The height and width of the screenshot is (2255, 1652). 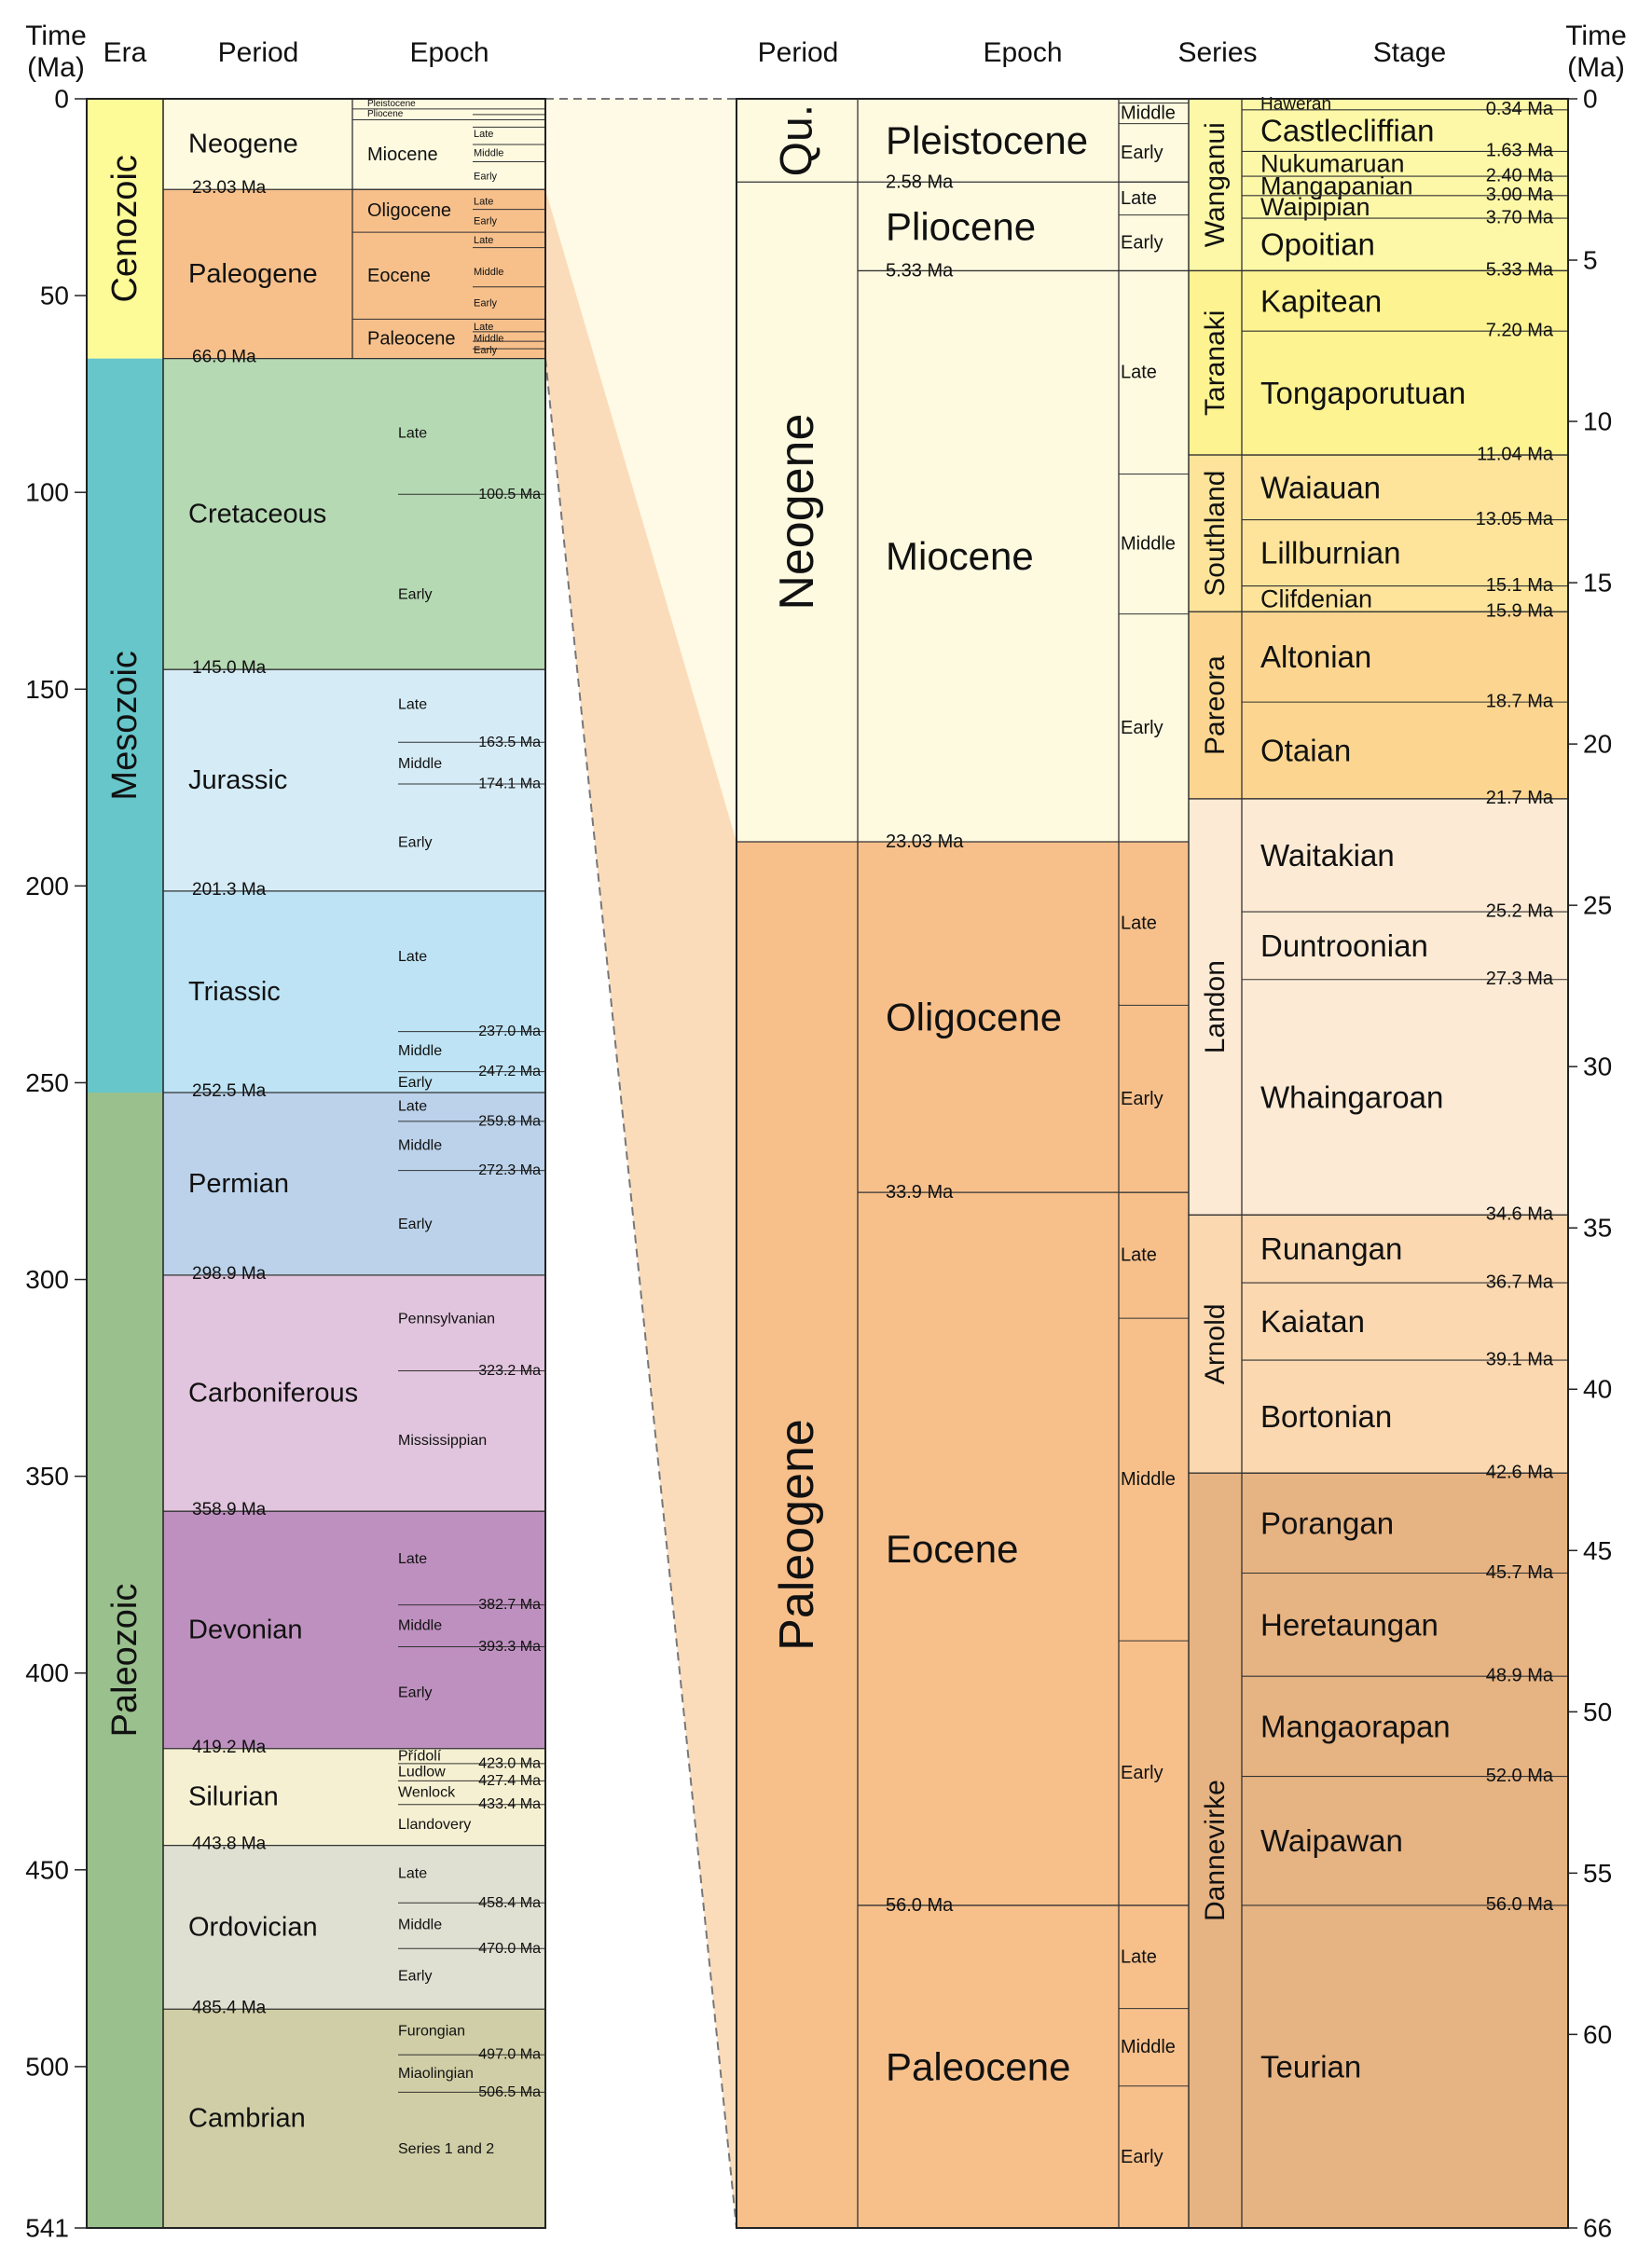 I want to click on left-axis-tick-label: 500, so click(x=47, y=2066).